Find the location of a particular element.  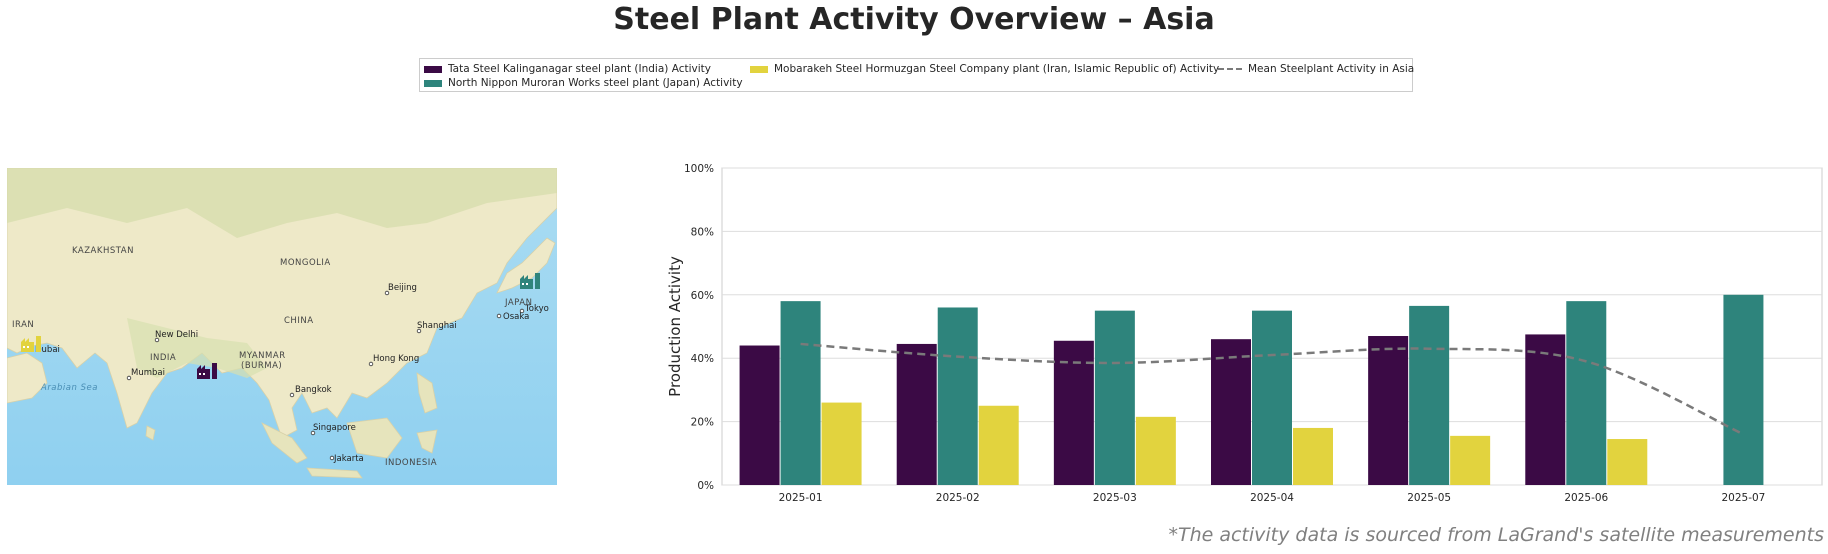

x-tick-label: 2025-03 is located at coordinates (1115, 498).